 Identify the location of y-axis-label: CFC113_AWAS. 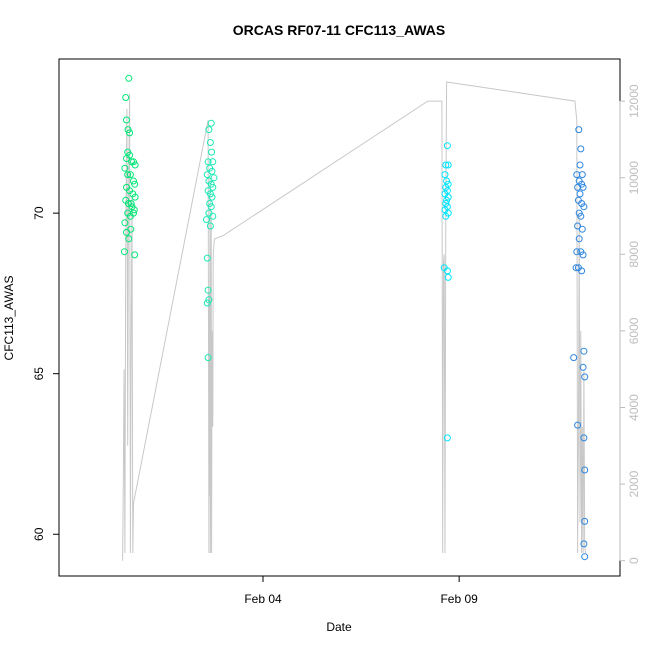
(9, 318).